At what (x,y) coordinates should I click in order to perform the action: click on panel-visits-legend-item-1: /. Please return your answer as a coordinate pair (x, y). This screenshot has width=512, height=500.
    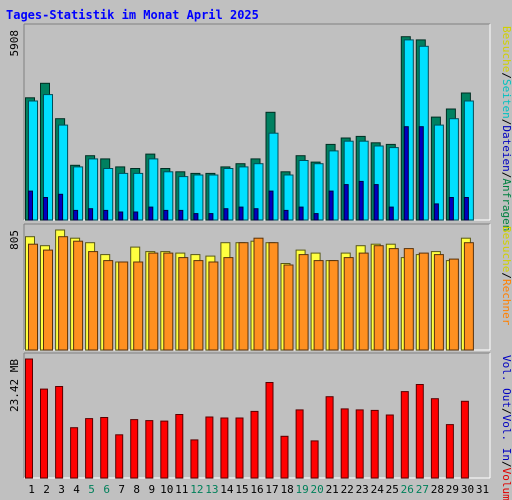
    Looking at the image, I should click on (506, 275).